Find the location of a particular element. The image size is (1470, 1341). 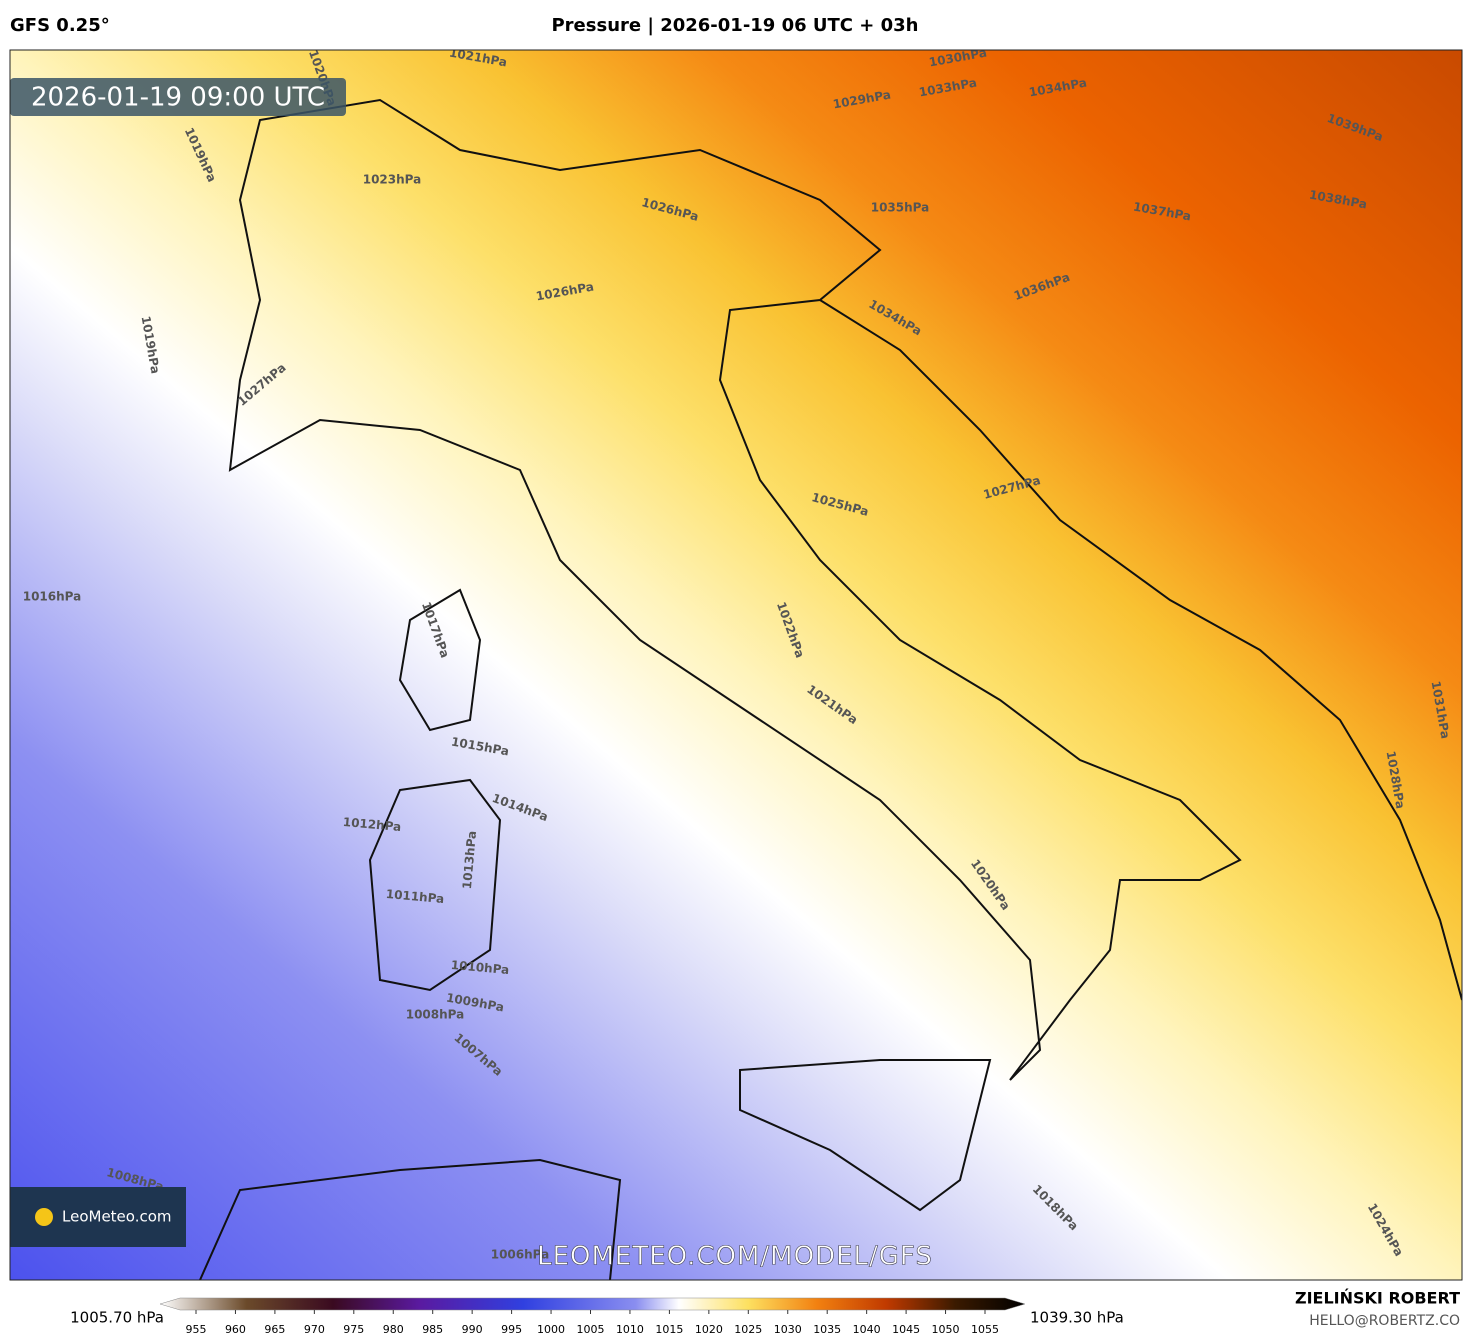

title: Pressure | 2026-01-19 06 UTC + 03h is located at coordinates (734, 25).